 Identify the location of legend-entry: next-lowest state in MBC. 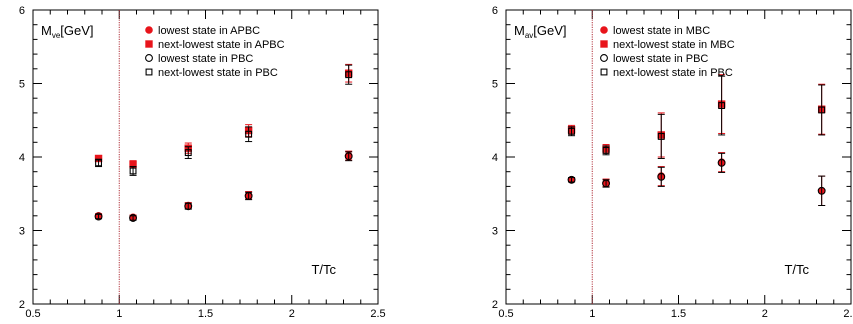
(674, 45).